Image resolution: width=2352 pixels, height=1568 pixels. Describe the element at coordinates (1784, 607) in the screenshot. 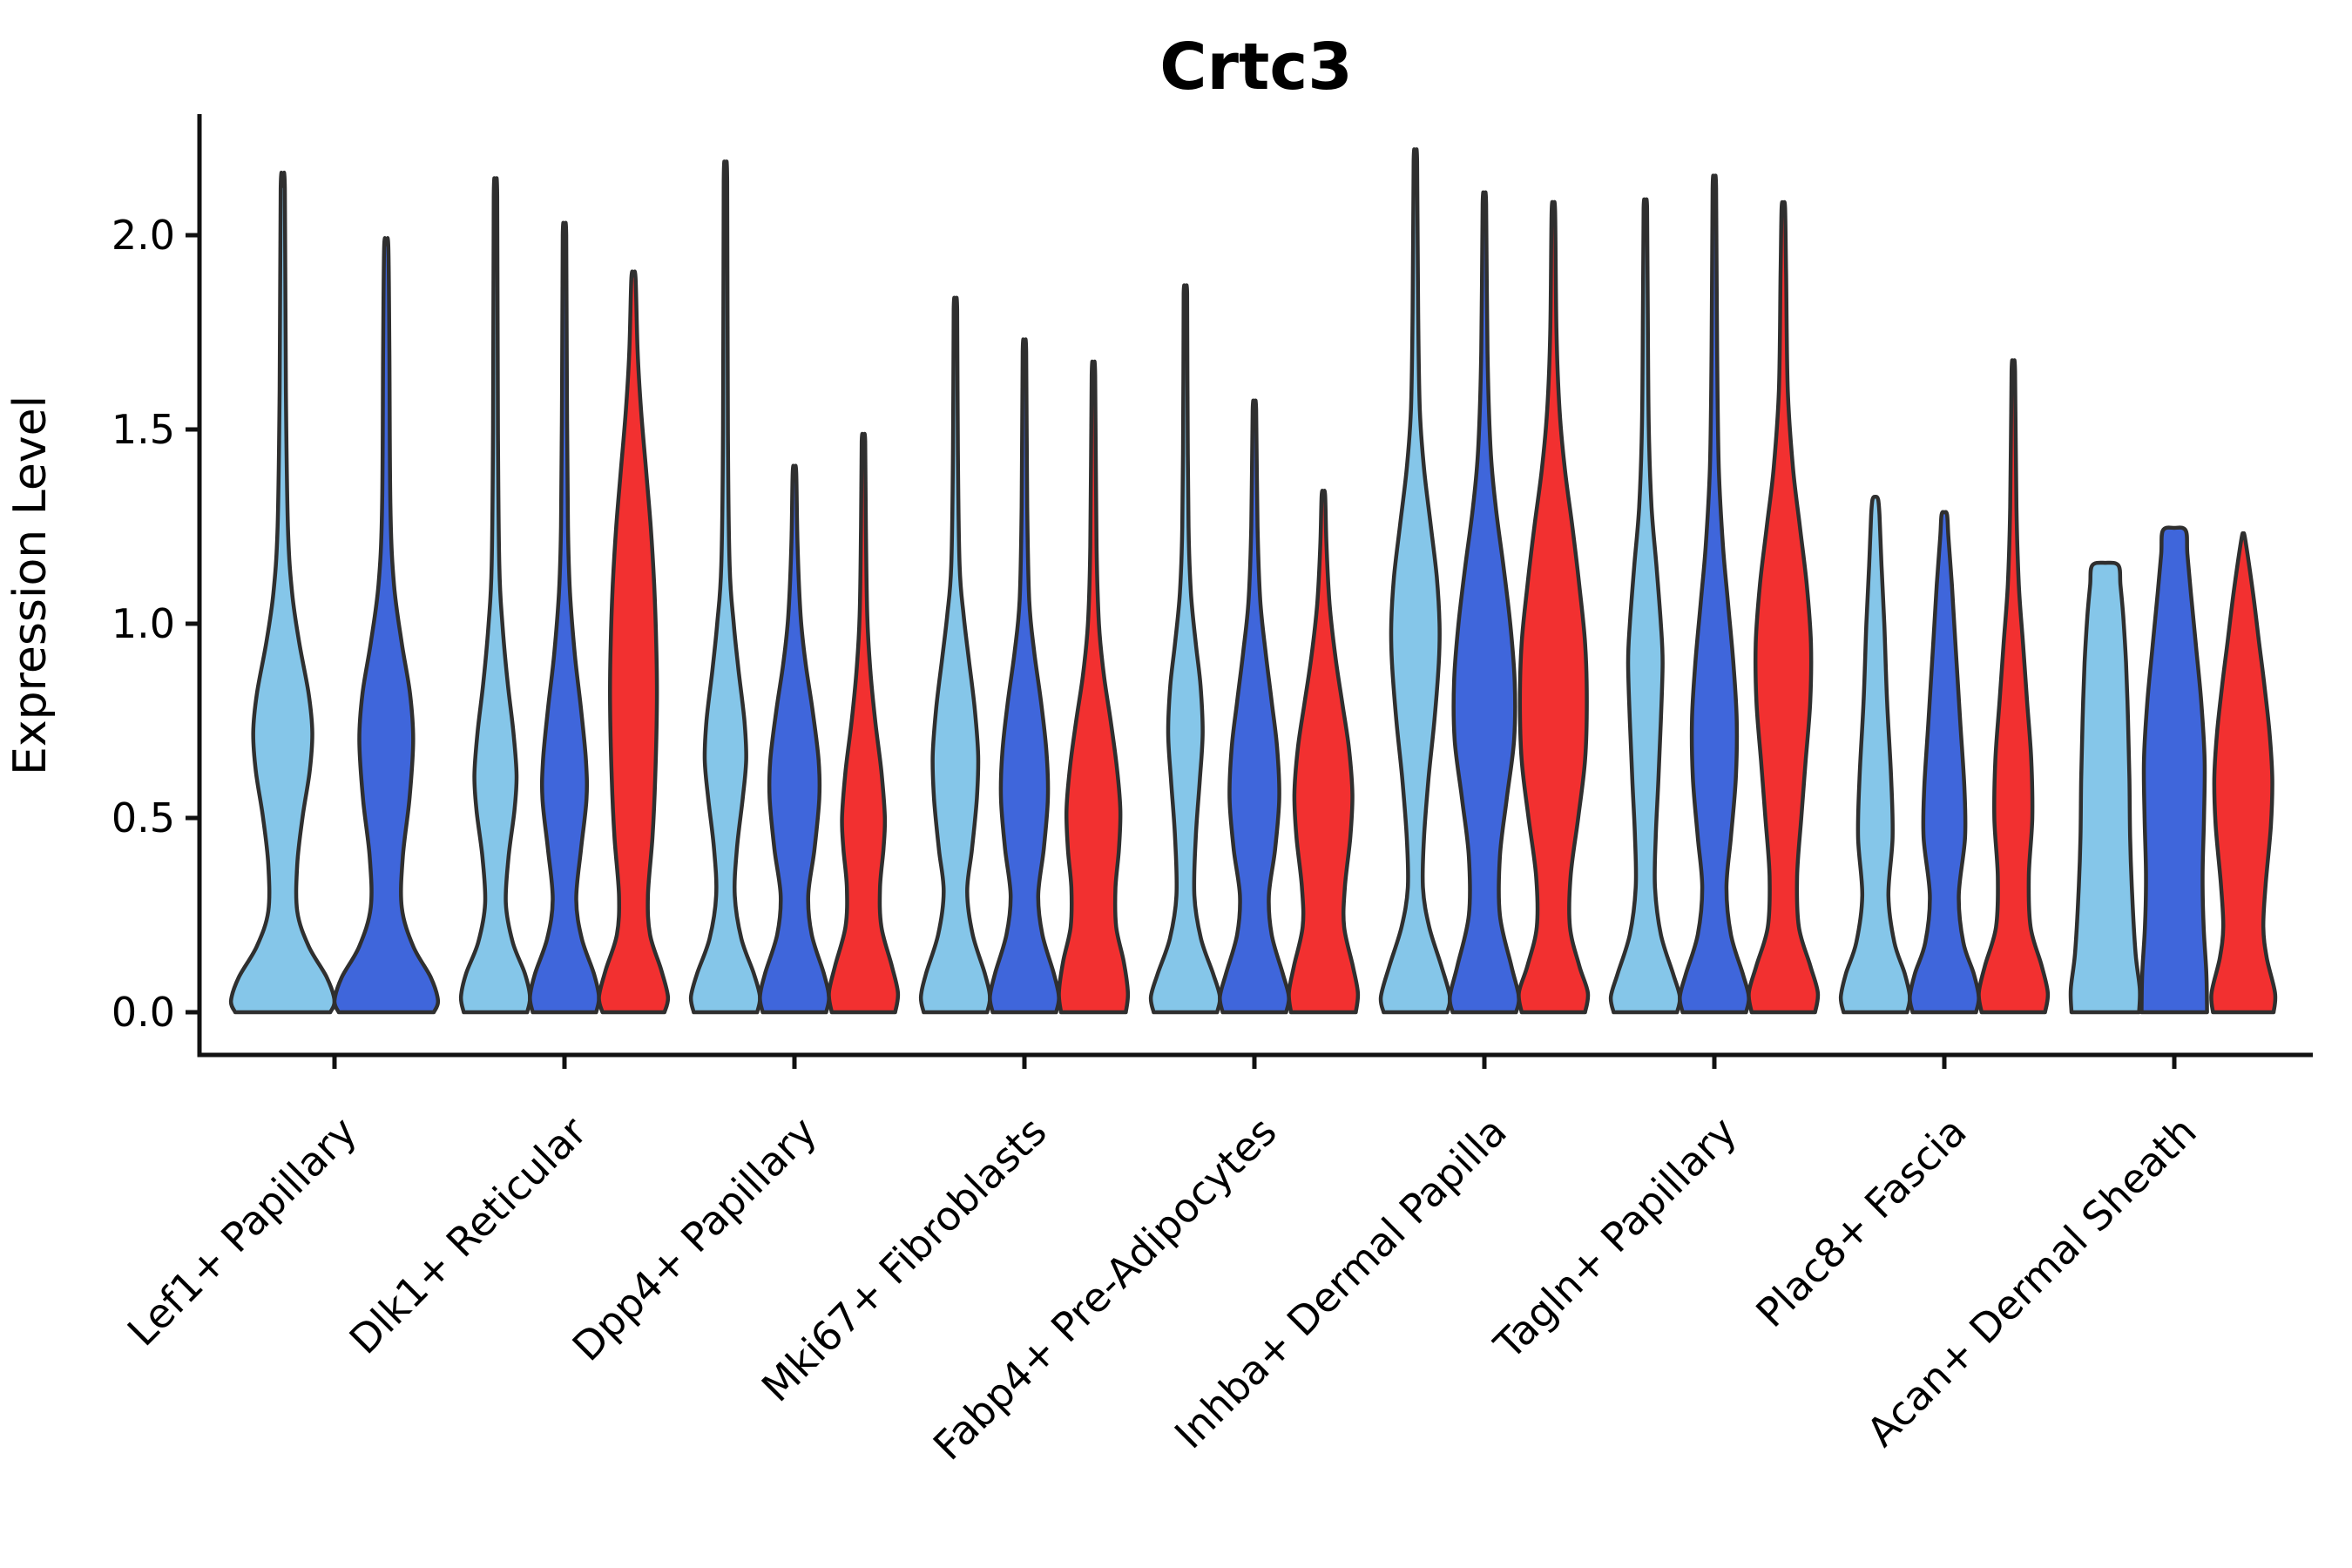

I see `violin-tagln-papillary-red` at that location.